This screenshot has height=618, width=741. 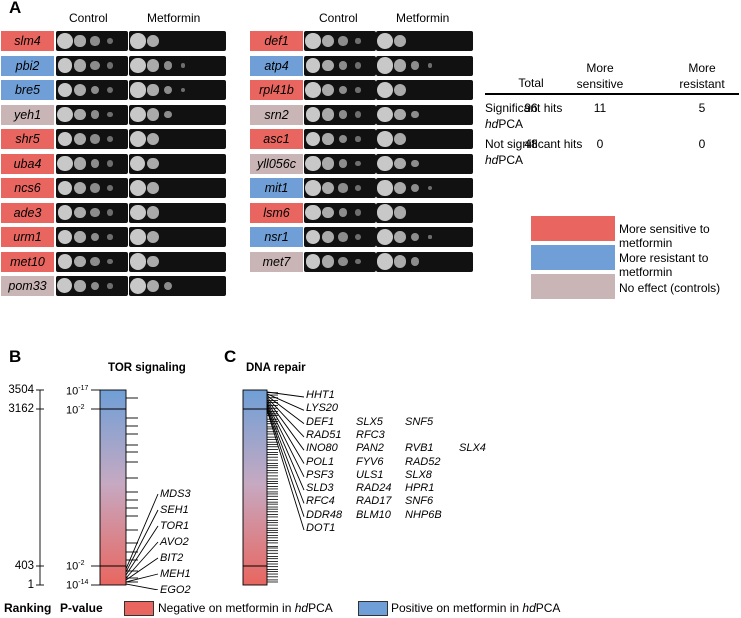 What do you see at coordinates (573, 286) in the screenshot?
I see `legend-swatch-none` at bounding box center [573, 286].